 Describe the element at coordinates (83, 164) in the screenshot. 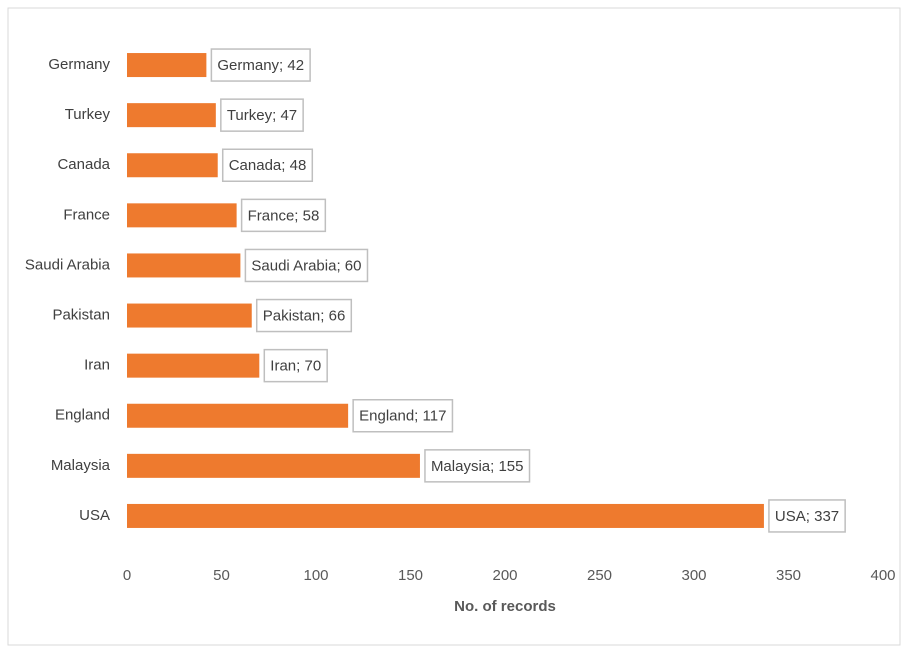

I see `y-tick-label: Canada` at that location.